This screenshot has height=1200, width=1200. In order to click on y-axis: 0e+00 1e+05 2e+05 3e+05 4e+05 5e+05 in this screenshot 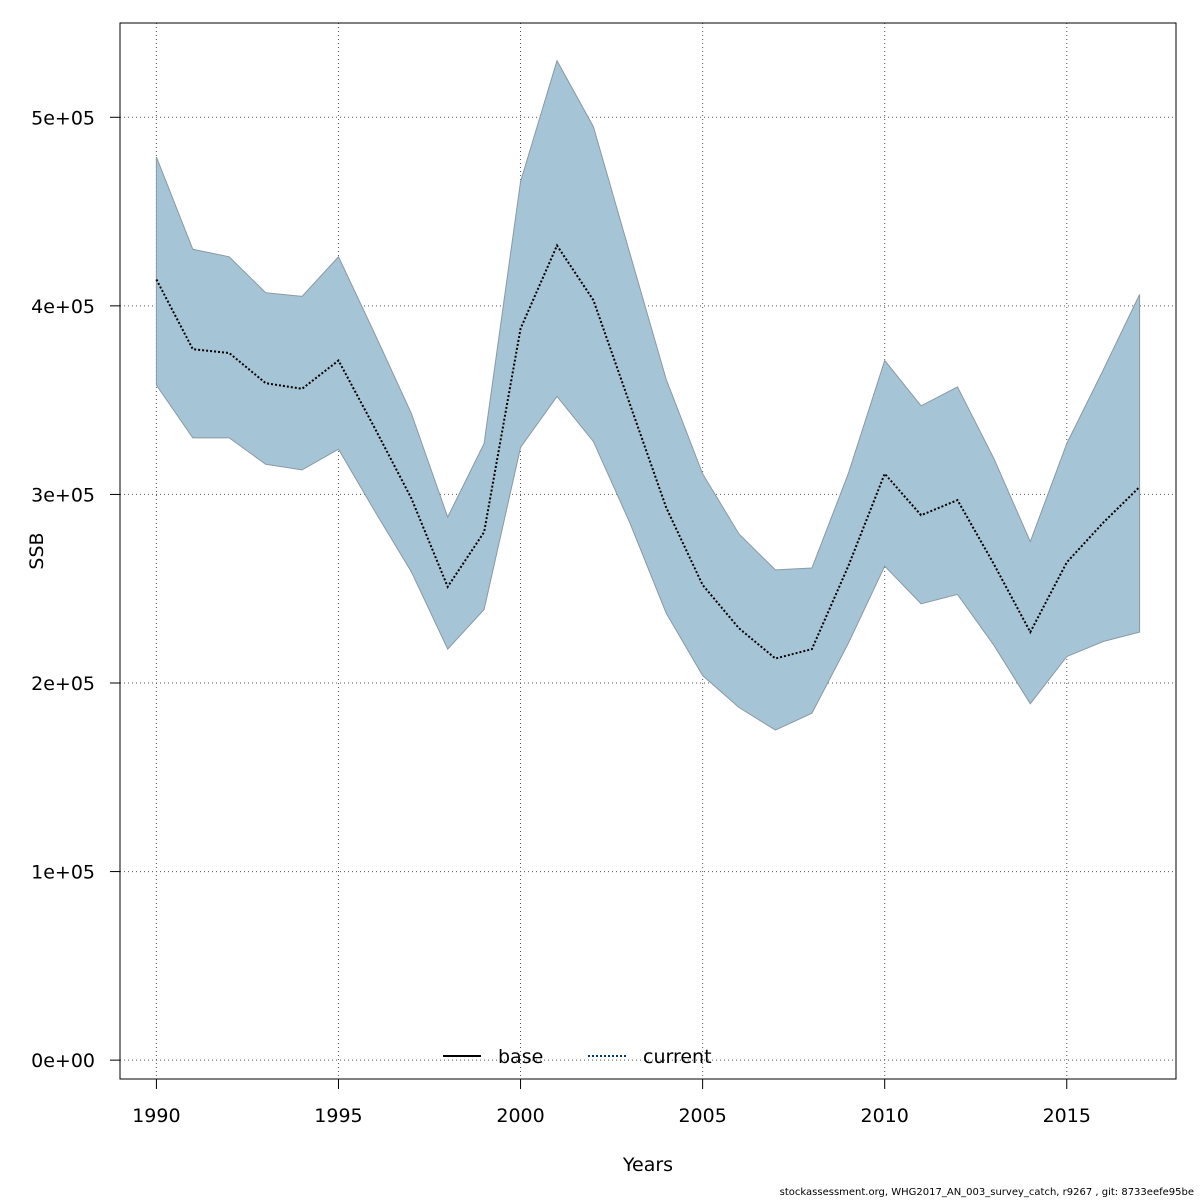, I will do `click(76, 589)`.